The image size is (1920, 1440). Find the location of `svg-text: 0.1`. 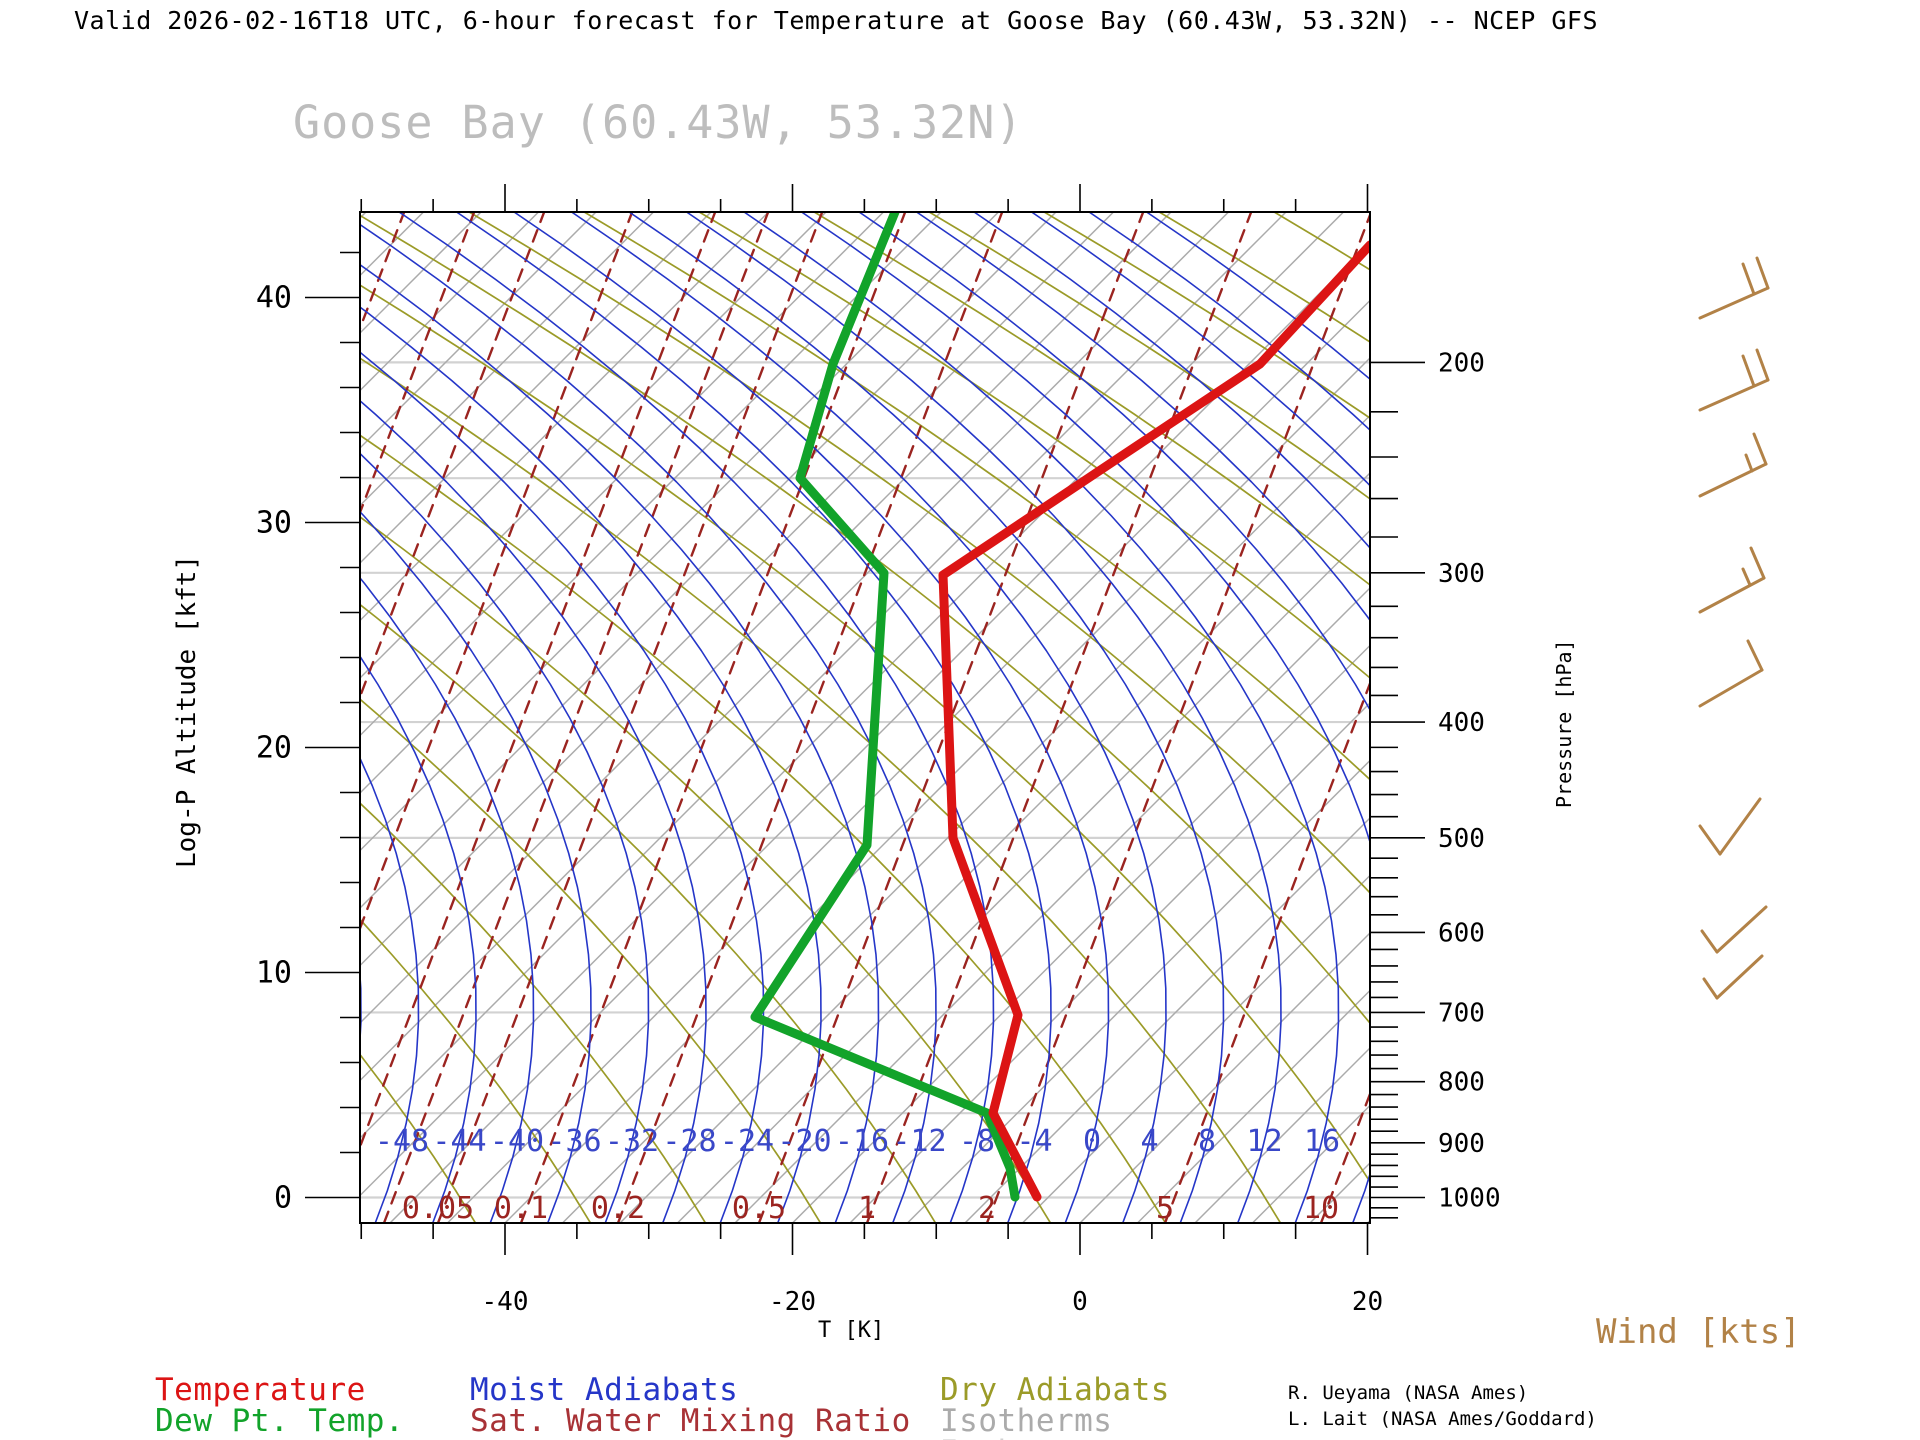

svg-text: 0.1 is located at coordinates (521, 1208).